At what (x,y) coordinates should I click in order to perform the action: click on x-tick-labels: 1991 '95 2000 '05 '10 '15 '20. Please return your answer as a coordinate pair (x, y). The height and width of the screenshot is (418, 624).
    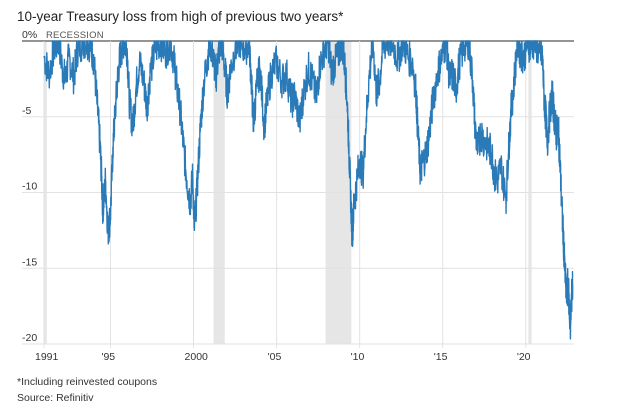
    Looking at the image, I should click on (283, 357).